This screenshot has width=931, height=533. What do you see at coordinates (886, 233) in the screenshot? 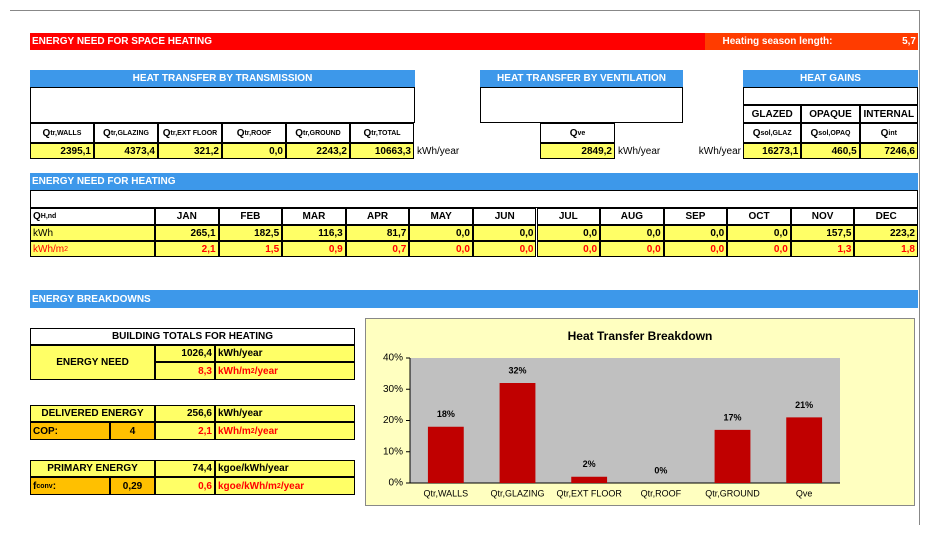
I see `value-cell: 223,2` at bounding box center [886, 233].